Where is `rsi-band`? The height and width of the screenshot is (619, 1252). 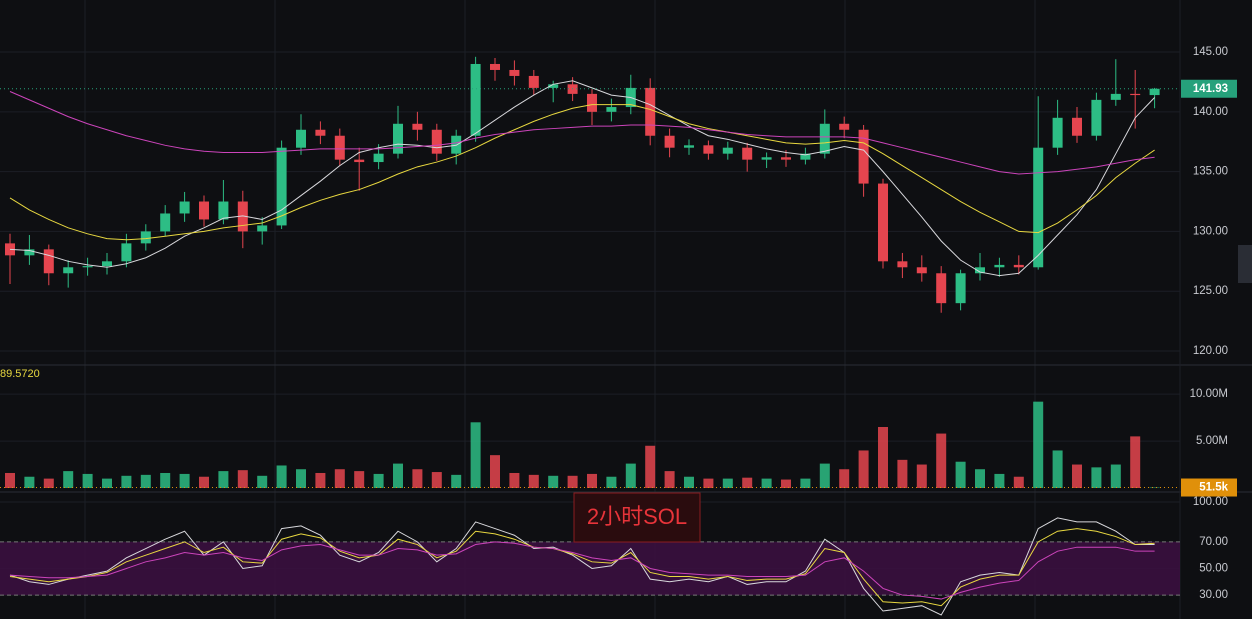
rsi-band is located at coordinates (590, 568).